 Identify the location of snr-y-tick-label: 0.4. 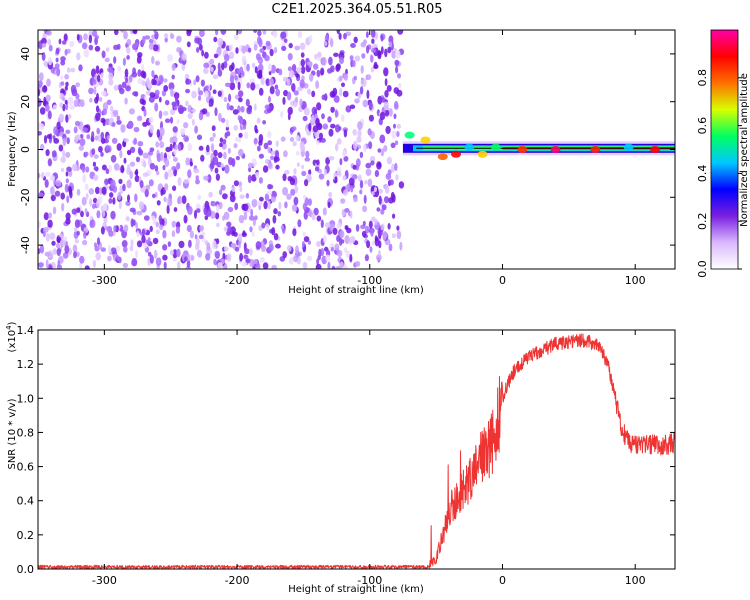
(26, 501).